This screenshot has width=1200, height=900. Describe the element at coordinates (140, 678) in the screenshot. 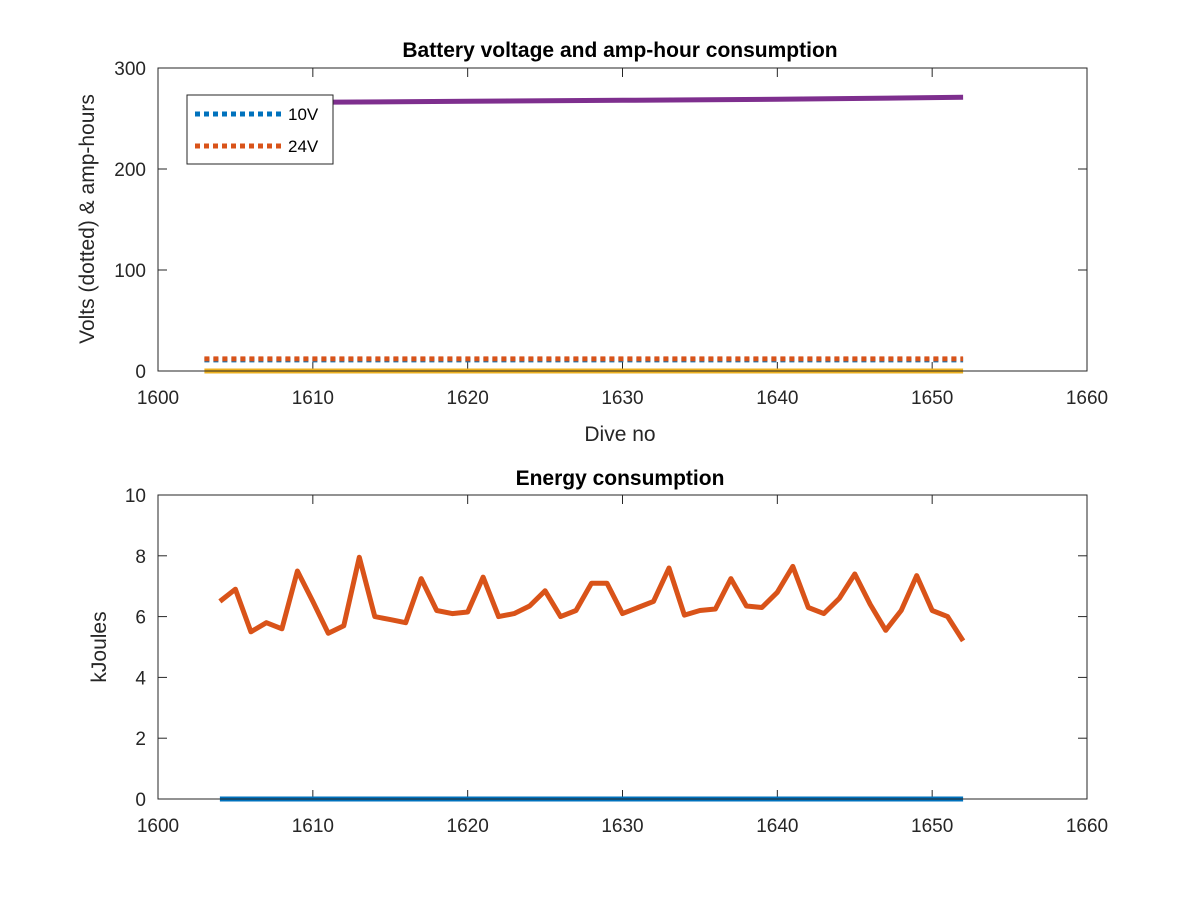

I see `bottom-ytick-label: 4` at that location.